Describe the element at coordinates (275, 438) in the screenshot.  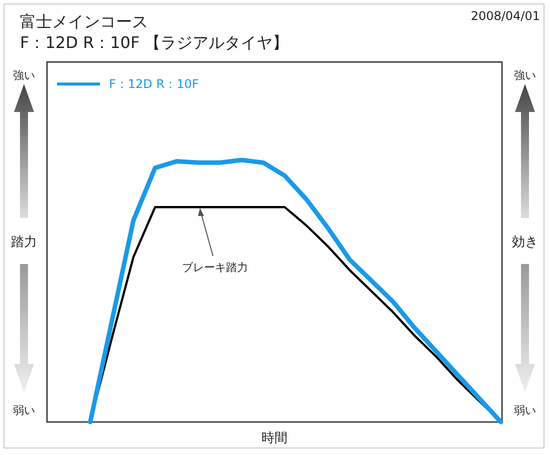
I see `x-axis-title: 時間` at that location.